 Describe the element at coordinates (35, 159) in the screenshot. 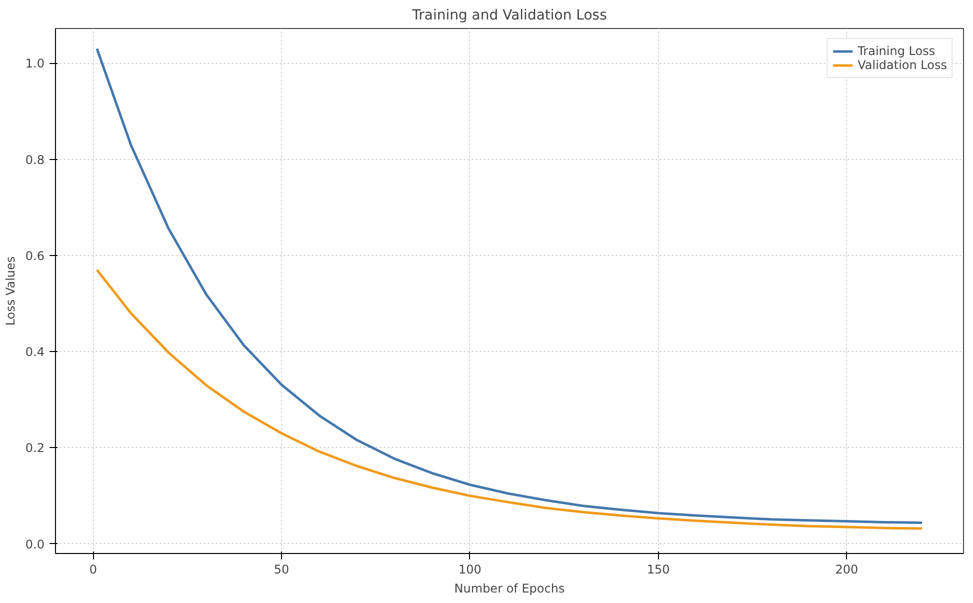

I see `y-tick-label: 0.8` at that location.